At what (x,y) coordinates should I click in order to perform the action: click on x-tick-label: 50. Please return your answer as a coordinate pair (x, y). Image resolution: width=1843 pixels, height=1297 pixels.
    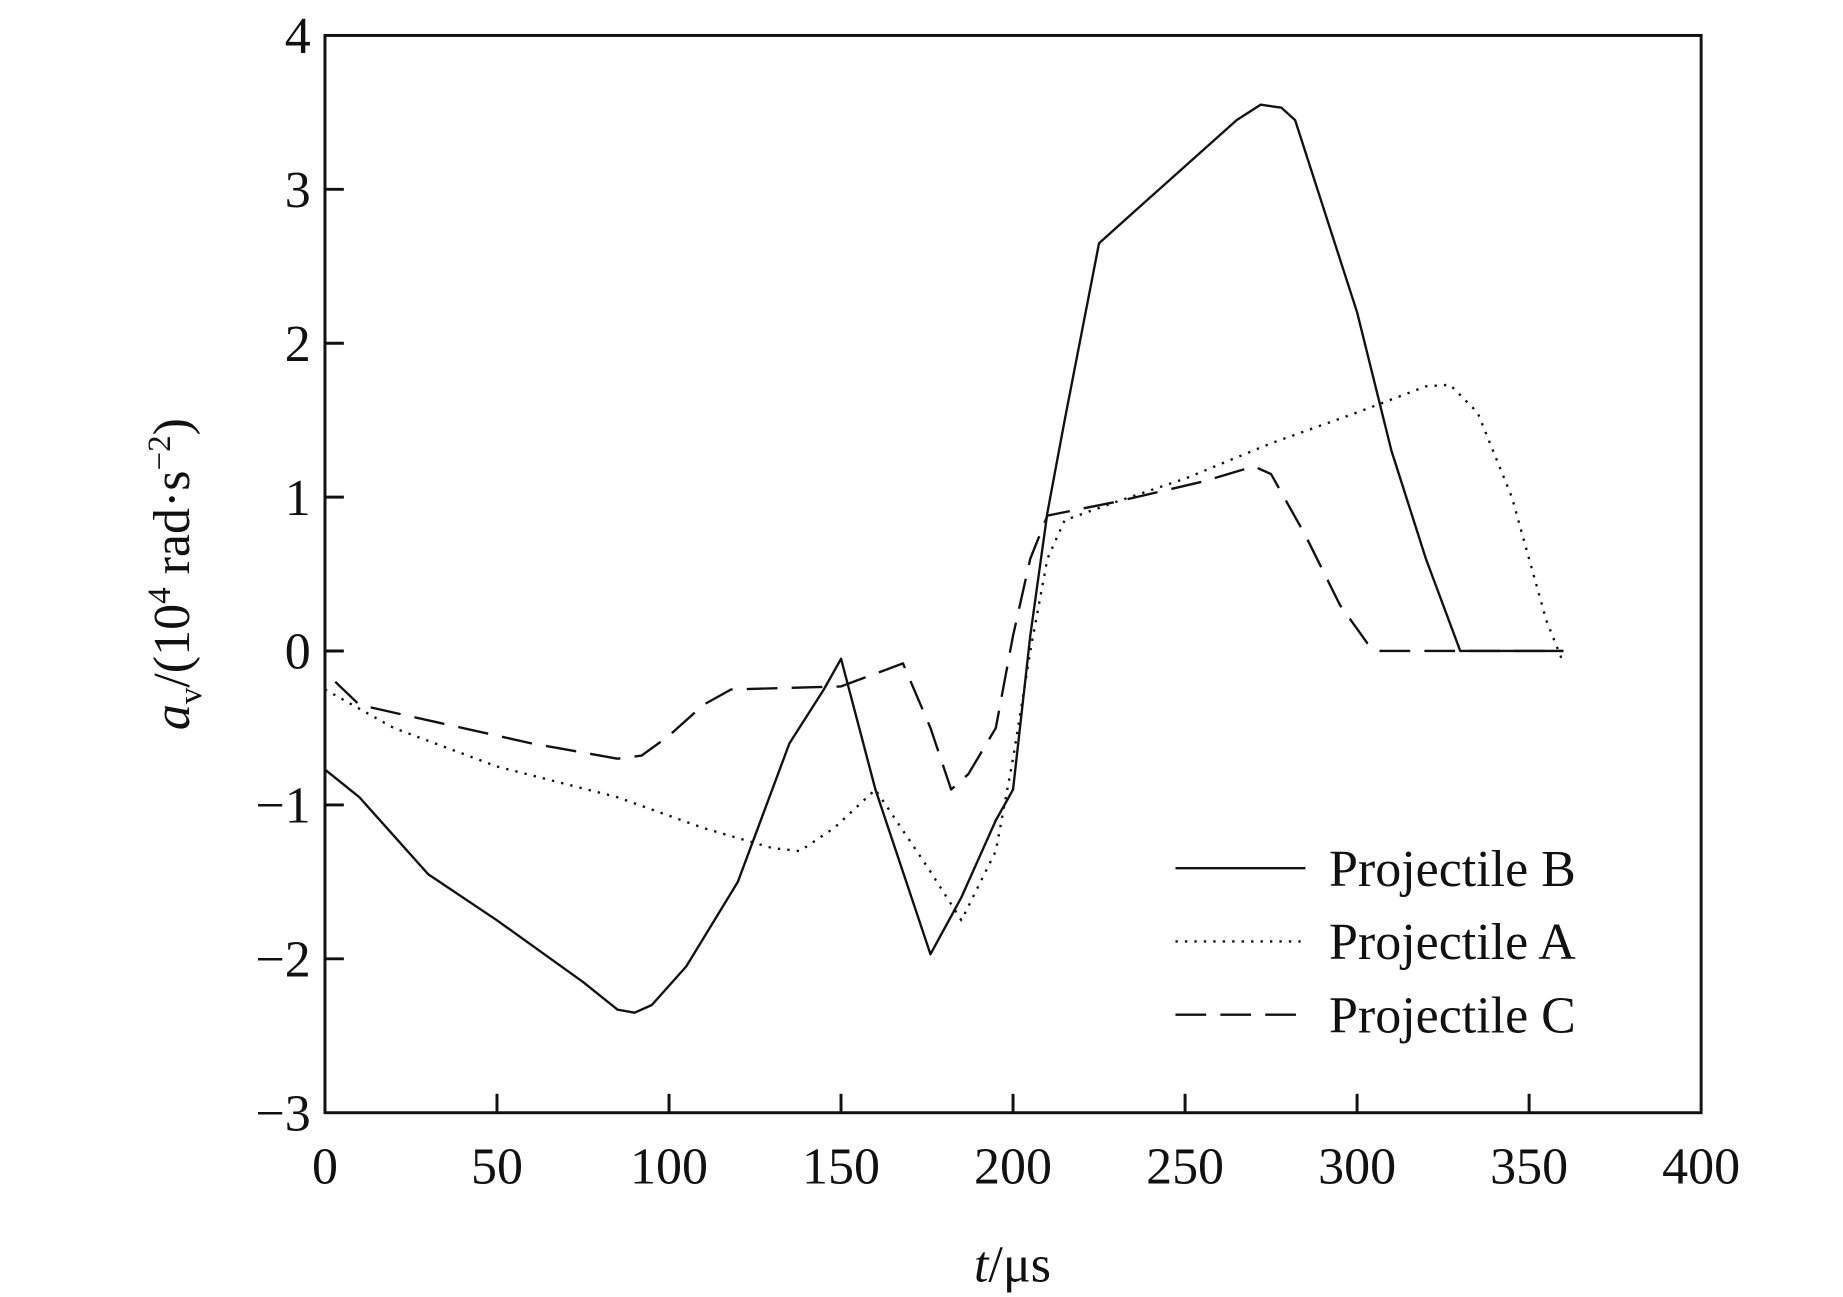
    Looking at the image, I should click on (497, 1167).